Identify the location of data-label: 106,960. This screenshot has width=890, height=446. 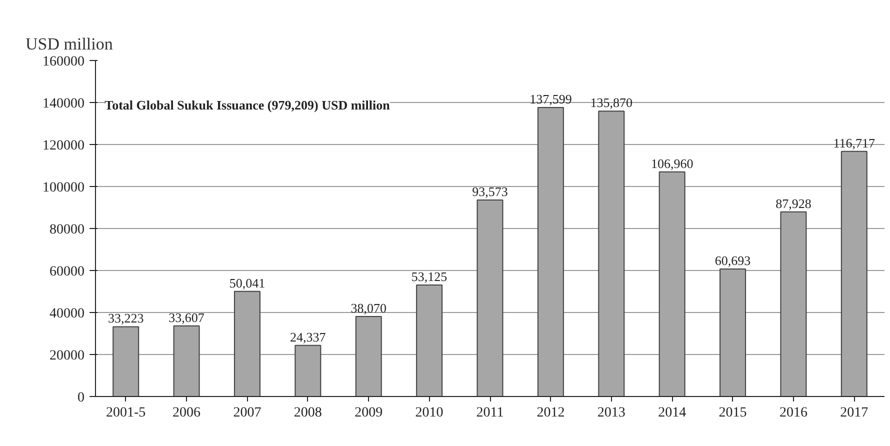
(672, 163).